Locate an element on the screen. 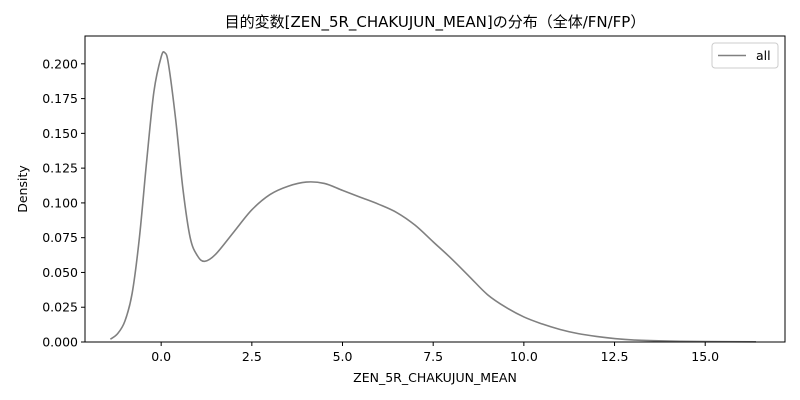 This screenshot has height=400, width=800. y-tick-label: 0.150 is located at coordinates (60, 133).